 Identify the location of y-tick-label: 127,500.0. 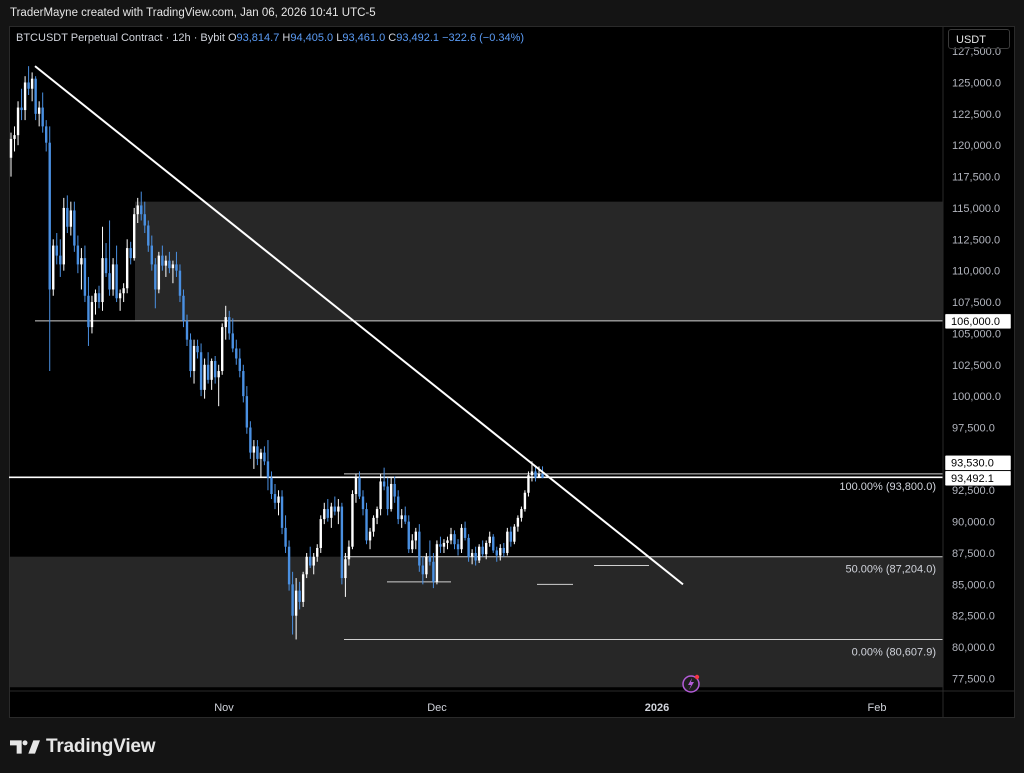
(976, 52).